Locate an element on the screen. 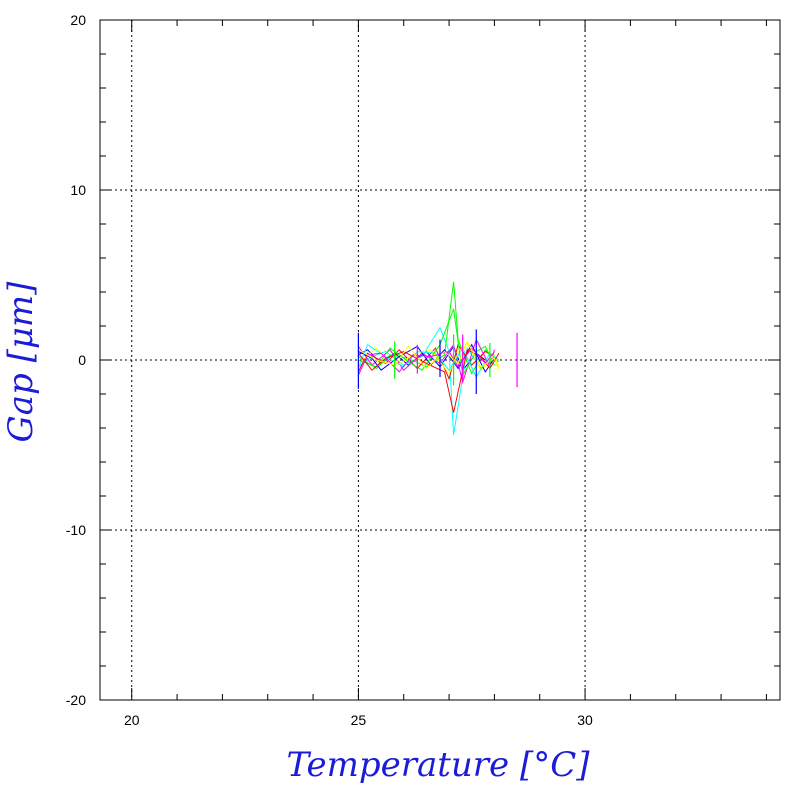  y-tick-label: -10 is located at coordinates (76, 530).